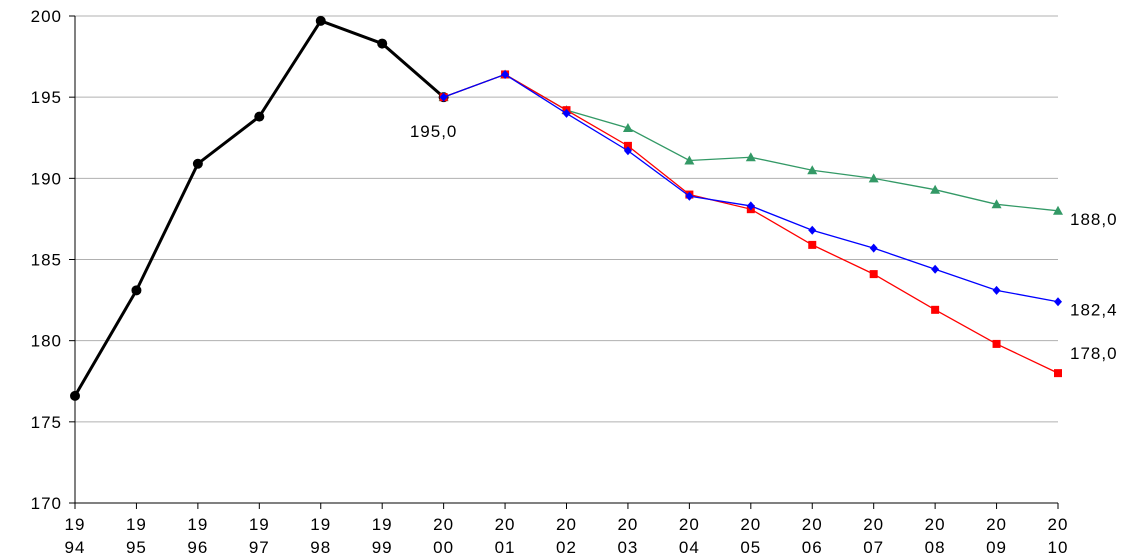  Describe the element at coordinates (320, 536) in the screenshot. I see `x-tick-label: 19 98` at that location.